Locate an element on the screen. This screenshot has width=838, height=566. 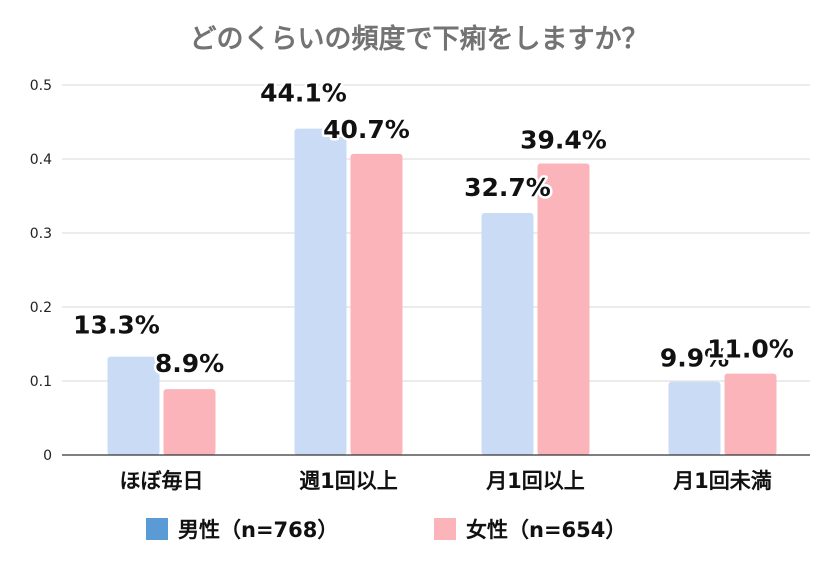
data-label: 9.9% is located at coordinates (694, 358).